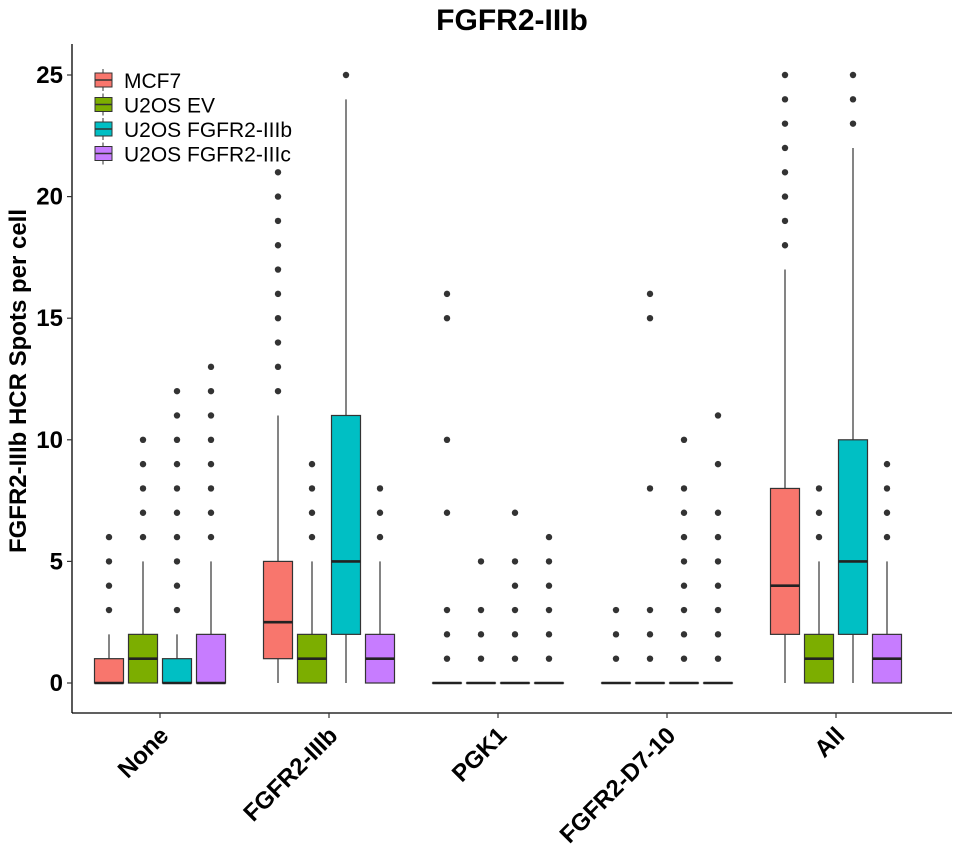  What do you see at coordinates (169, 106) in the screenshot?
I see `legend-label: U2OS EV` at bounding box center [169, 106].